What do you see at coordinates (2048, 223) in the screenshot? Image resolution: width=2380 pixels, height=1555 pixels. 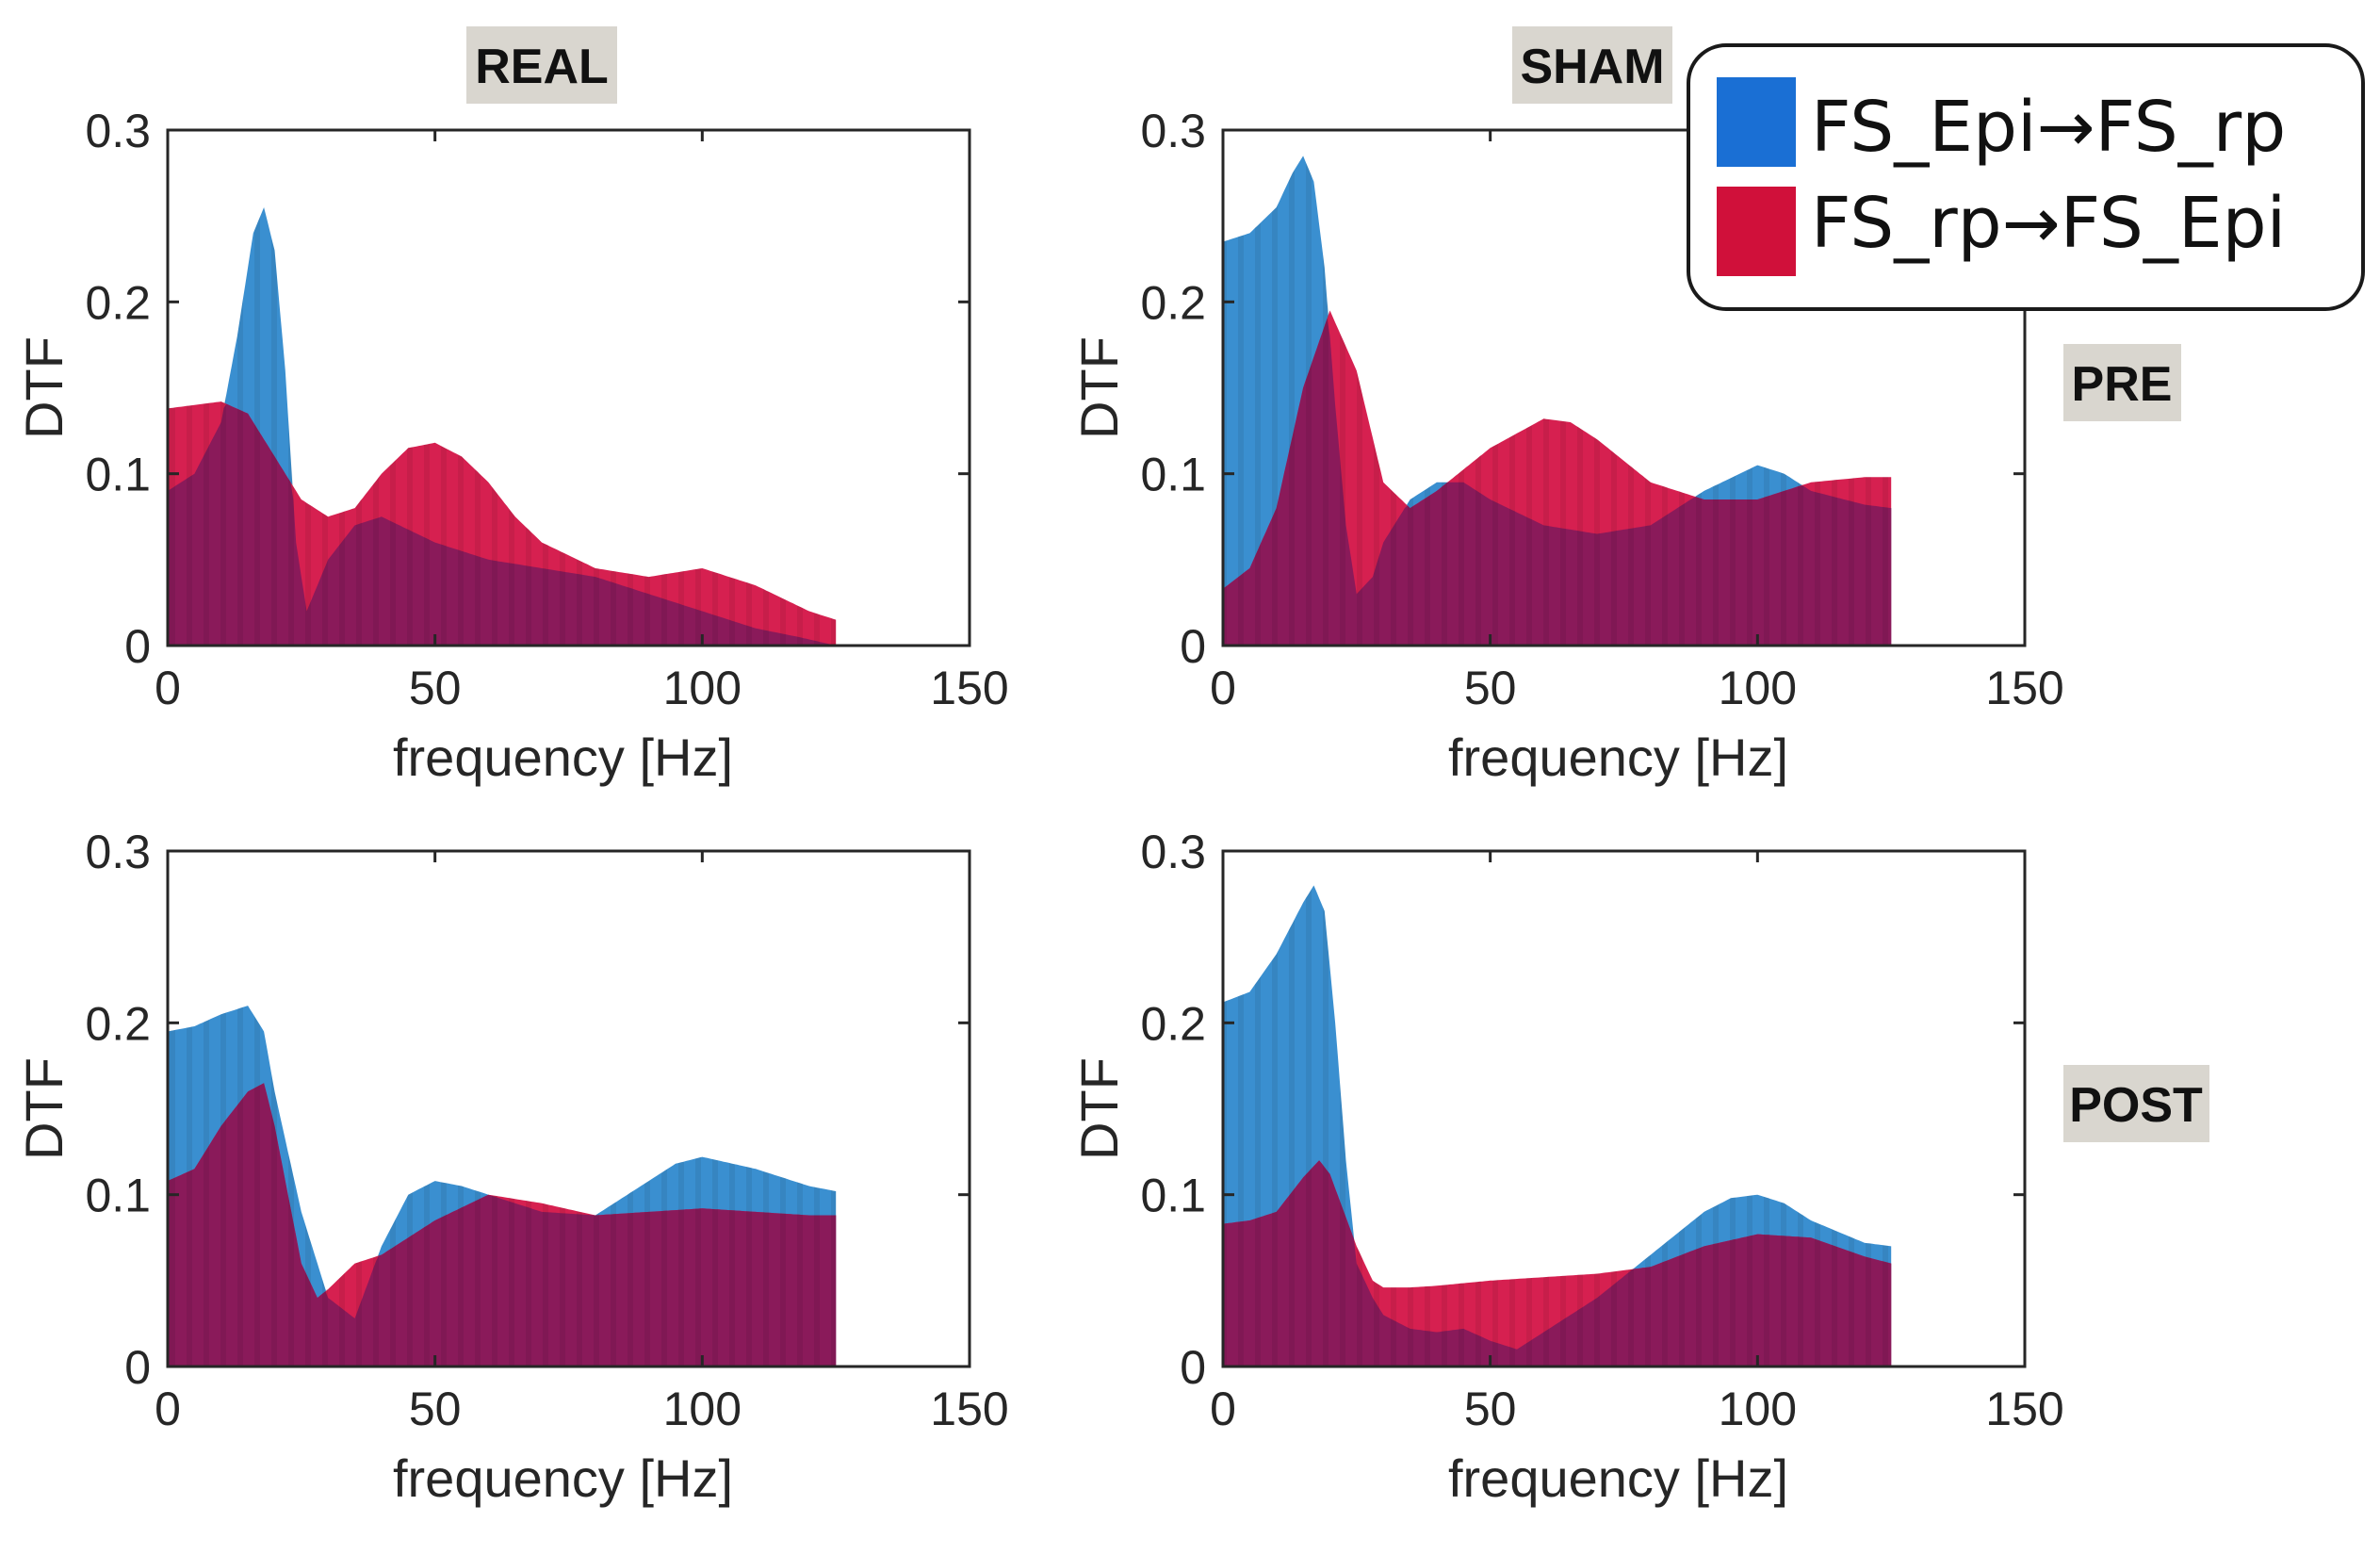 I see `legend-label-rp-to-epi: FS_rp→FS_Epi` at bounding box center [2048, 223].